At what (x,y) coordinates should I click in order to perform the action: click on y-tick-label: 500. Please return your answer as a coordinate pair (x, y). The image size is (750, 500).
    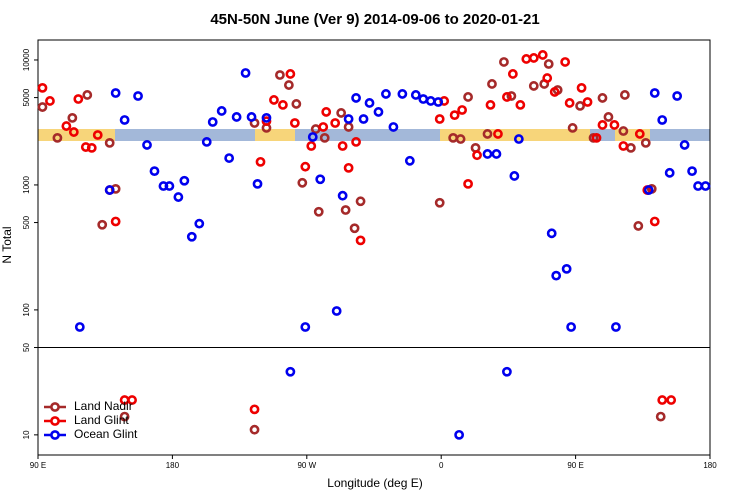
    Looking at the image, I should click on (26, 222).